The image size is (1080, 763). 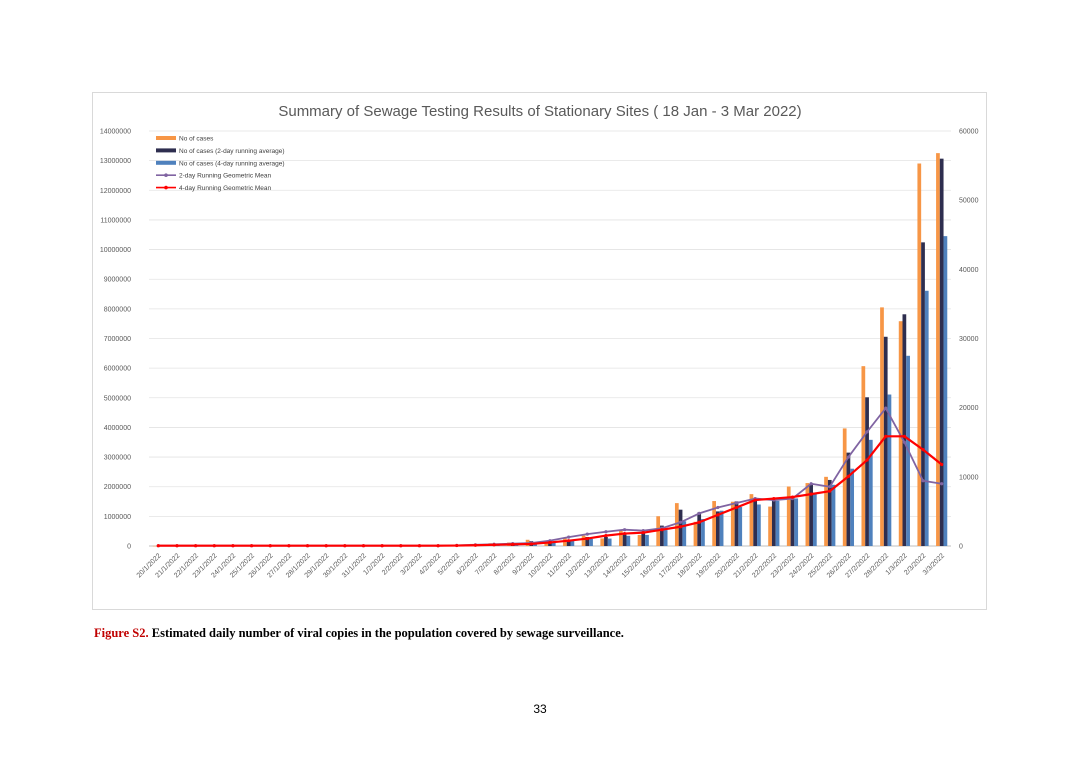 What do you see at coordinates (117, 280) in the screenshot?
I see `left-tick-label: 9000000` at bounding box center [117, 280].